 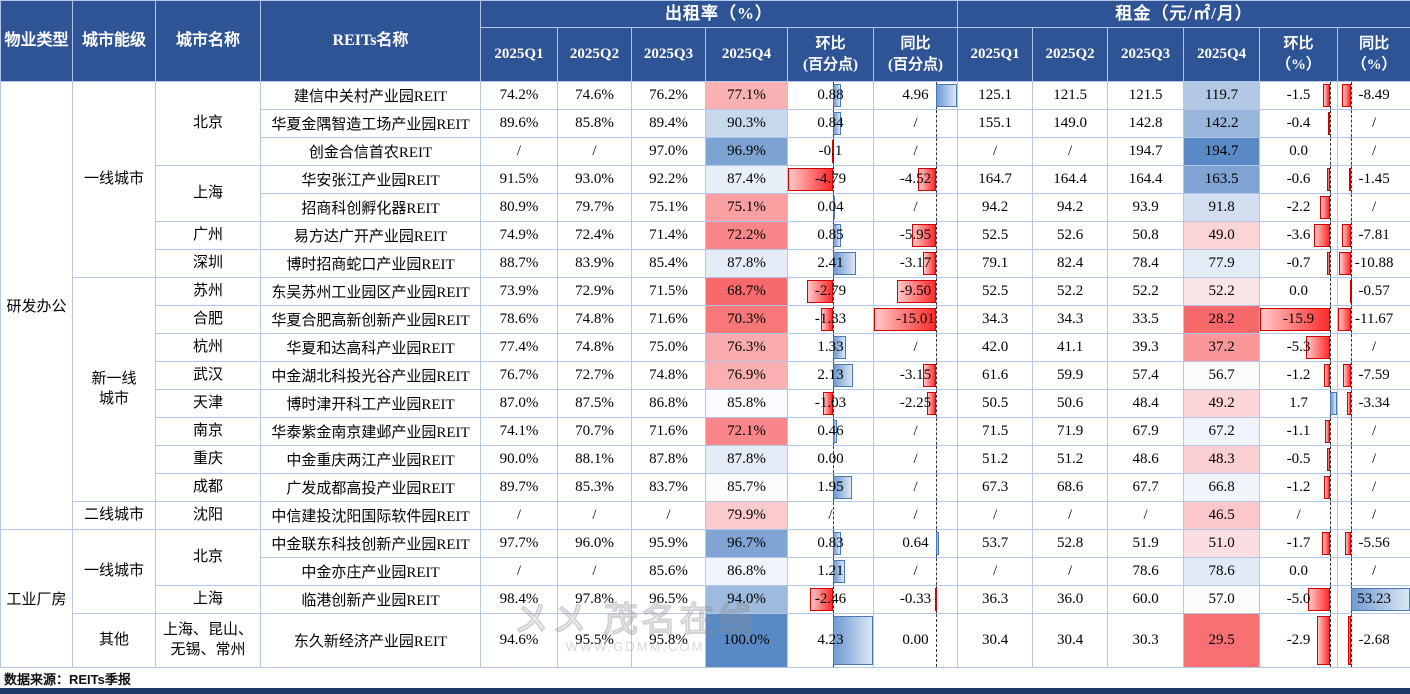 I want to click on occupancy-qoq-value: 0.46, so click(x=830, y=431).